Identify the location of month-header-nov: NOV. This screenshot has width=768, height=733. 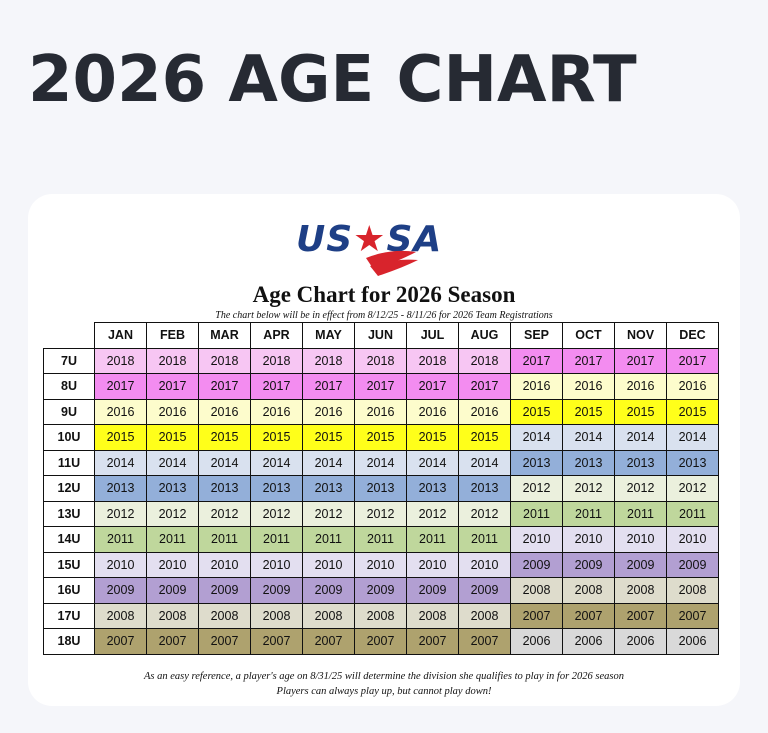
(640, 335).